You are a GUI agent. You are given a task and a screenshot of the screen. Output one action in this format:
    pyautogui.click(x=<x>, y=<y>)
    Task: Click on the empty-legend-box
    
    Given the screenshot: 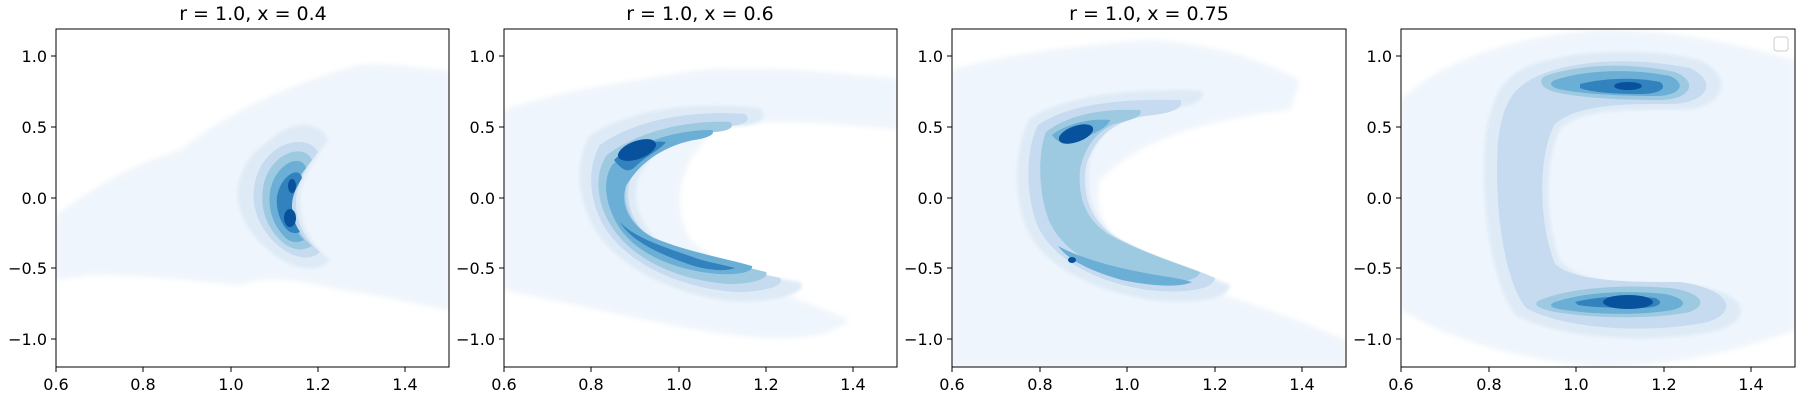 What is the action you would take?
    pyautogui.click(x=1781, y=44)
    